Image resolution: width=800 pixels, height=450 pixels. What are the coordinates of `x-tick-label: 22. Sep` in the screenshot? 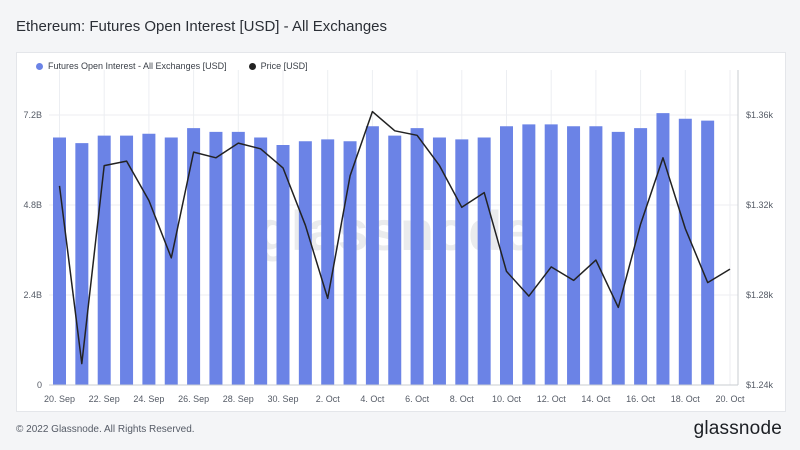 It's located at (104, 399).